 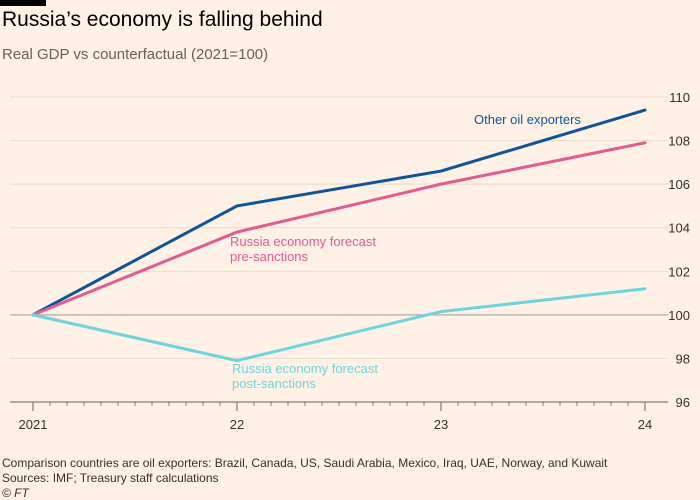 What do you see at coordinates (683, 402) in the screenshot?
I see `y-tick-label: 96` at bounding box center [683, 402].